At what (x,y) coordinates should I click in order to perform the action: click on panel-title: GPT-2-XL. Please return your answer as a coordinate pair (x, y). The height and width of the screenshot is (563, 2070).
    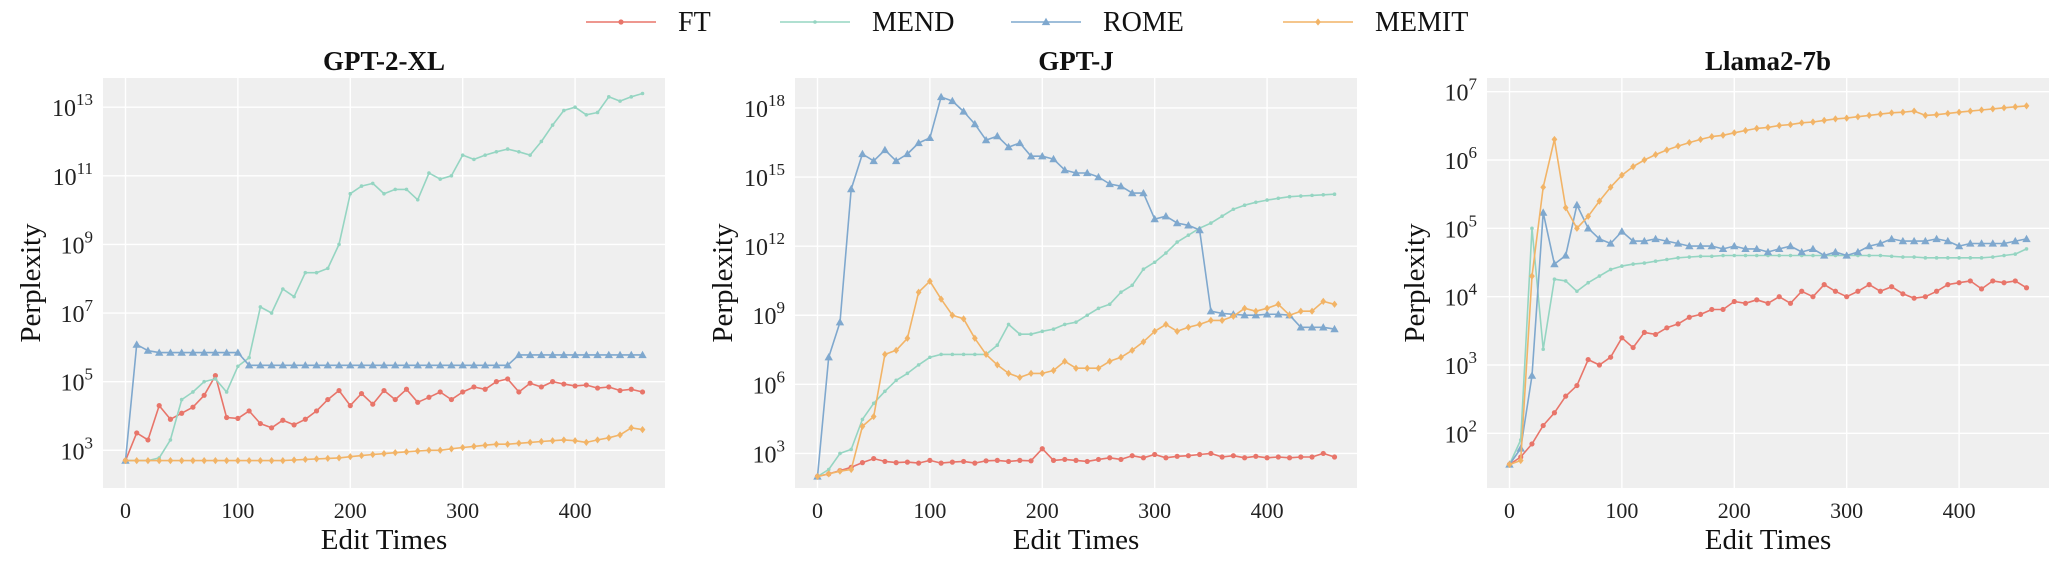
    Looking at the image, I should click on (384, 61).